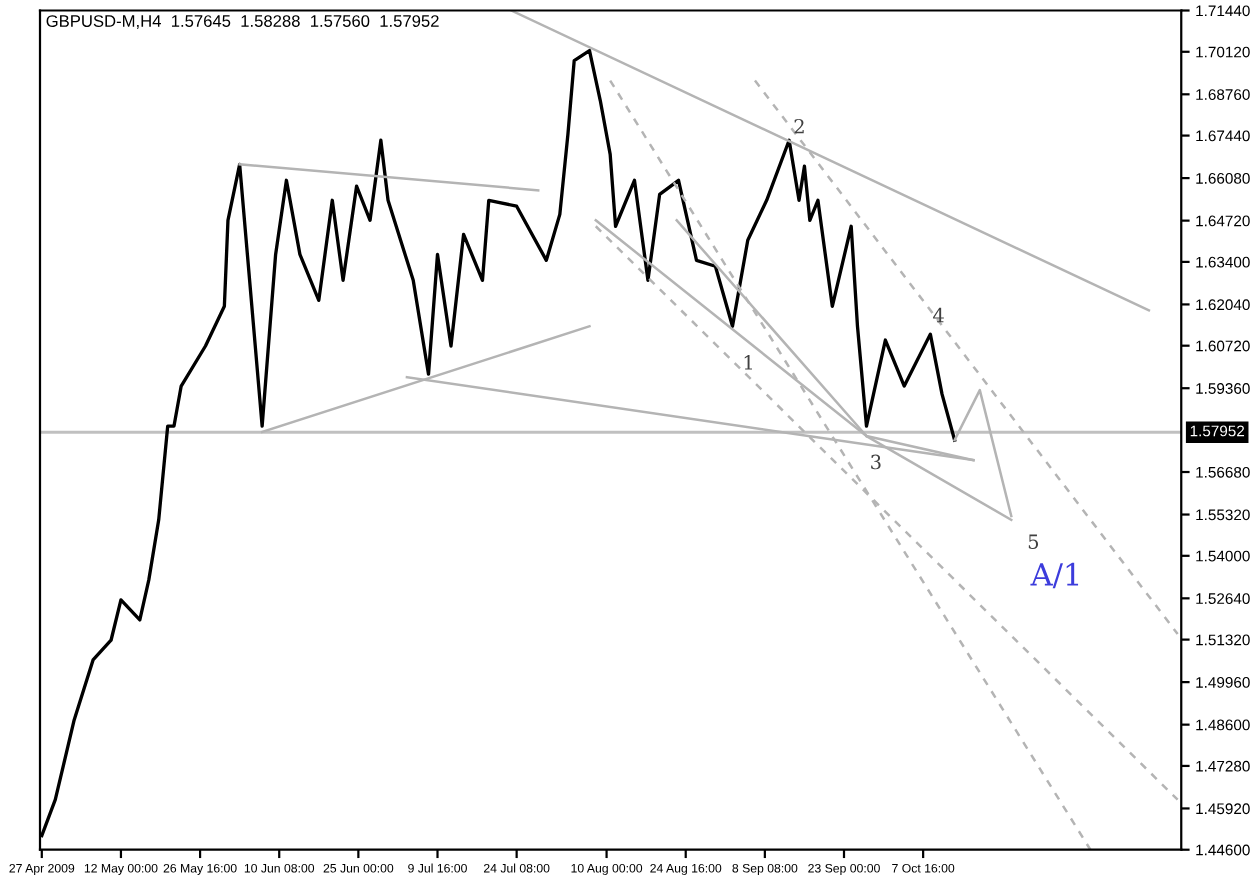  What do you see at coordinates (748, 362) in the screenshot?
I see `annotation: 1` at bounding box center [748, 362].